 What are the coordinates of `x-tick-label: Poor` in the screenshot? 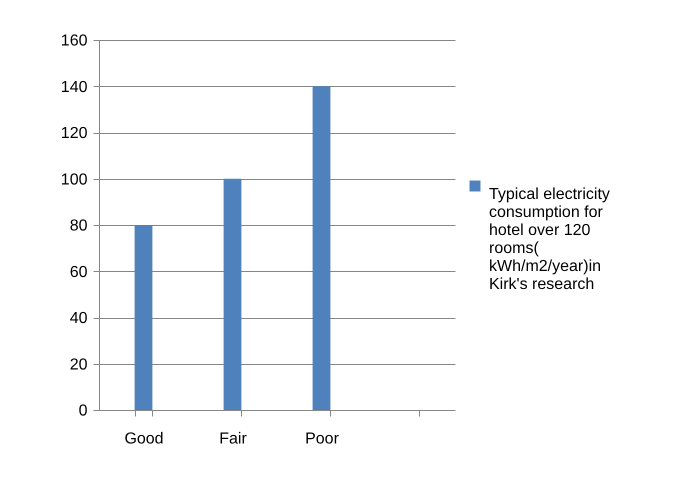 It's located at (322, 439).